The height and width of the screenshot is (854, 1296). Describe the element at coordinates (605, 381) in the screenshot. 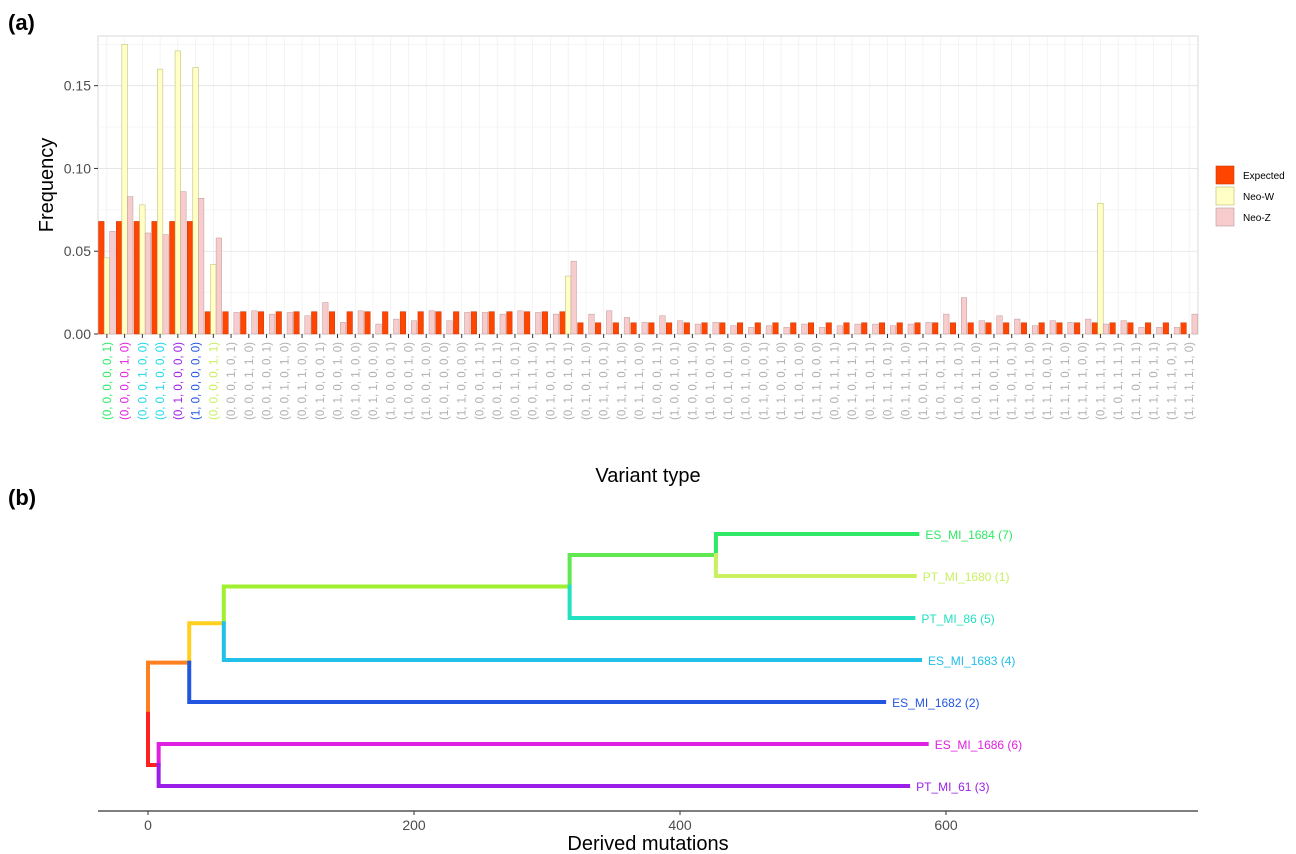

I see `x-tick-label: (0, 1, 1, 0, 0, 1)` at that location.